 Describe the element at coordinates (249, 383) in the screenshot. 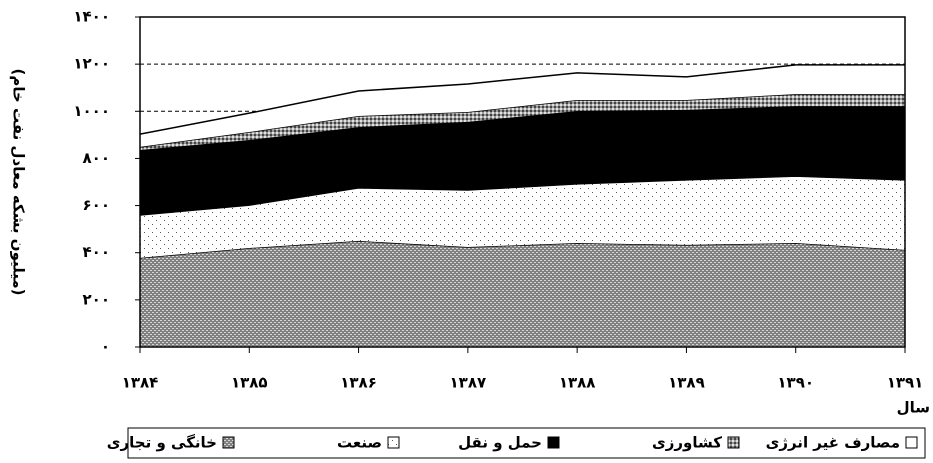

I see `x-tick-label: ۱۳۸۵` at that location.